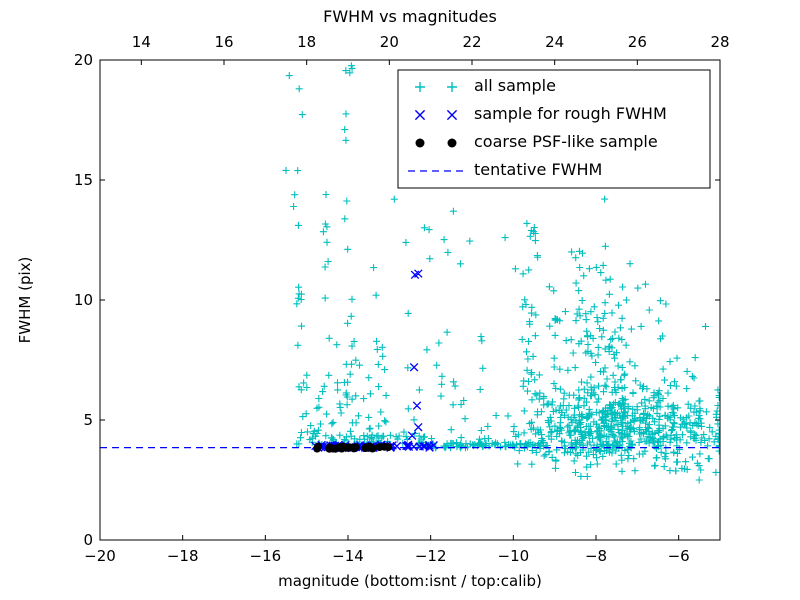  I want to click on tick-label: −14, so click(348, 556).